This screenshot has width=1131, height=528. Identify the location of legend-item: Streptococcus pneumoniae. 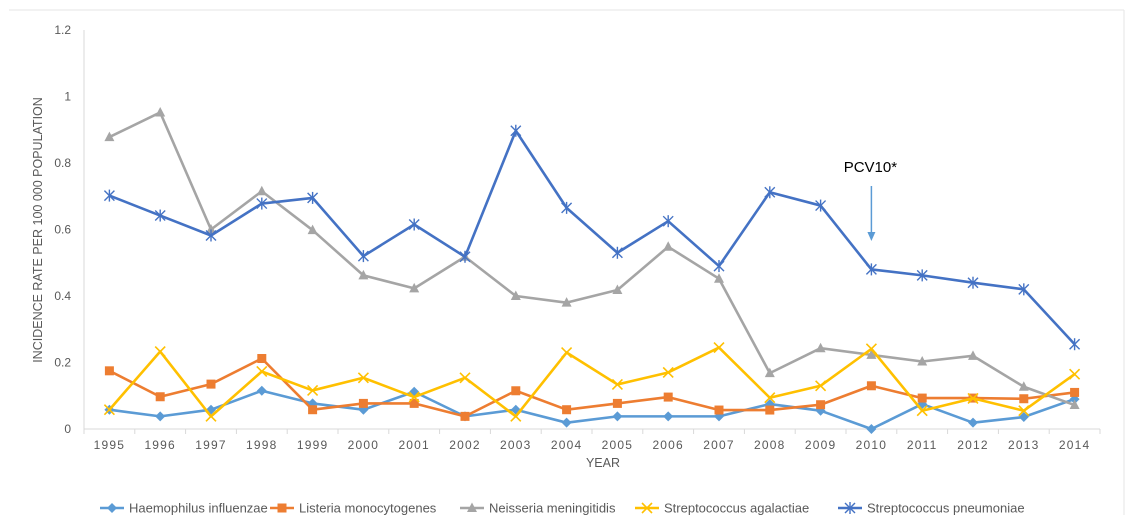
(931, 508).